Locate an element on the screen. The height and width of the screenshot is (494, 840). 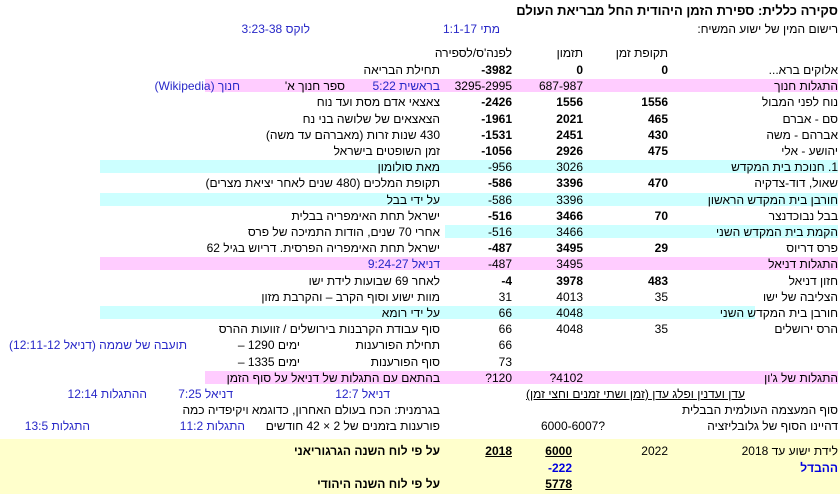
scripture-reference: דניאל 12:7 is located at coordinates (362, 394).